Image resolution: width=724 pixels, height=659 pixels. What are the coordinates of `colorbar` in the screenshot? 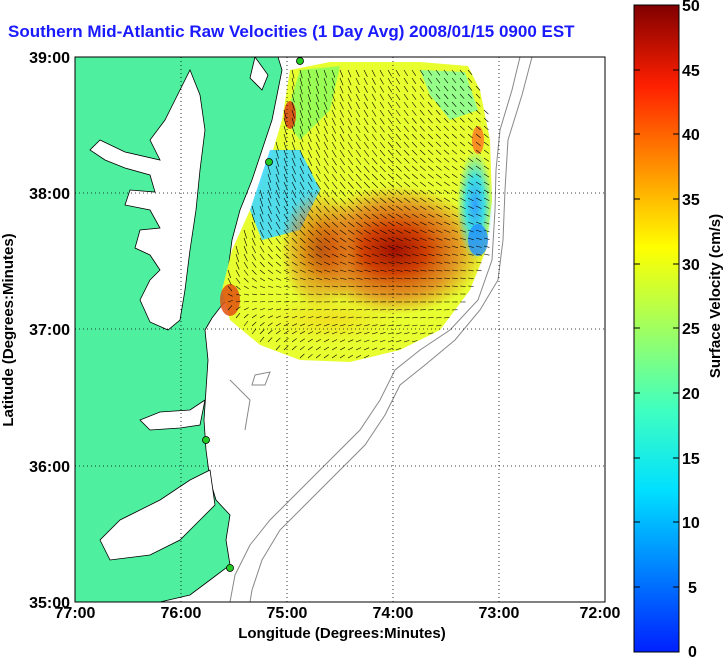 It's located at (656, 328).